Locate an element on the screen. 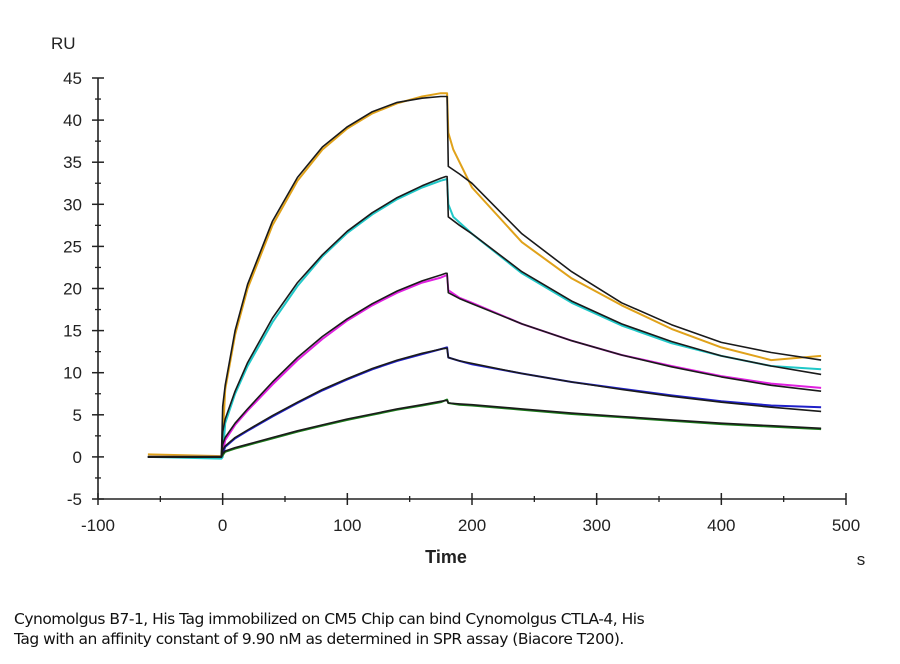 The width and height of the screenshot is (900, 664). series-line-conc-4-fit is located at coordinates (484, 402).